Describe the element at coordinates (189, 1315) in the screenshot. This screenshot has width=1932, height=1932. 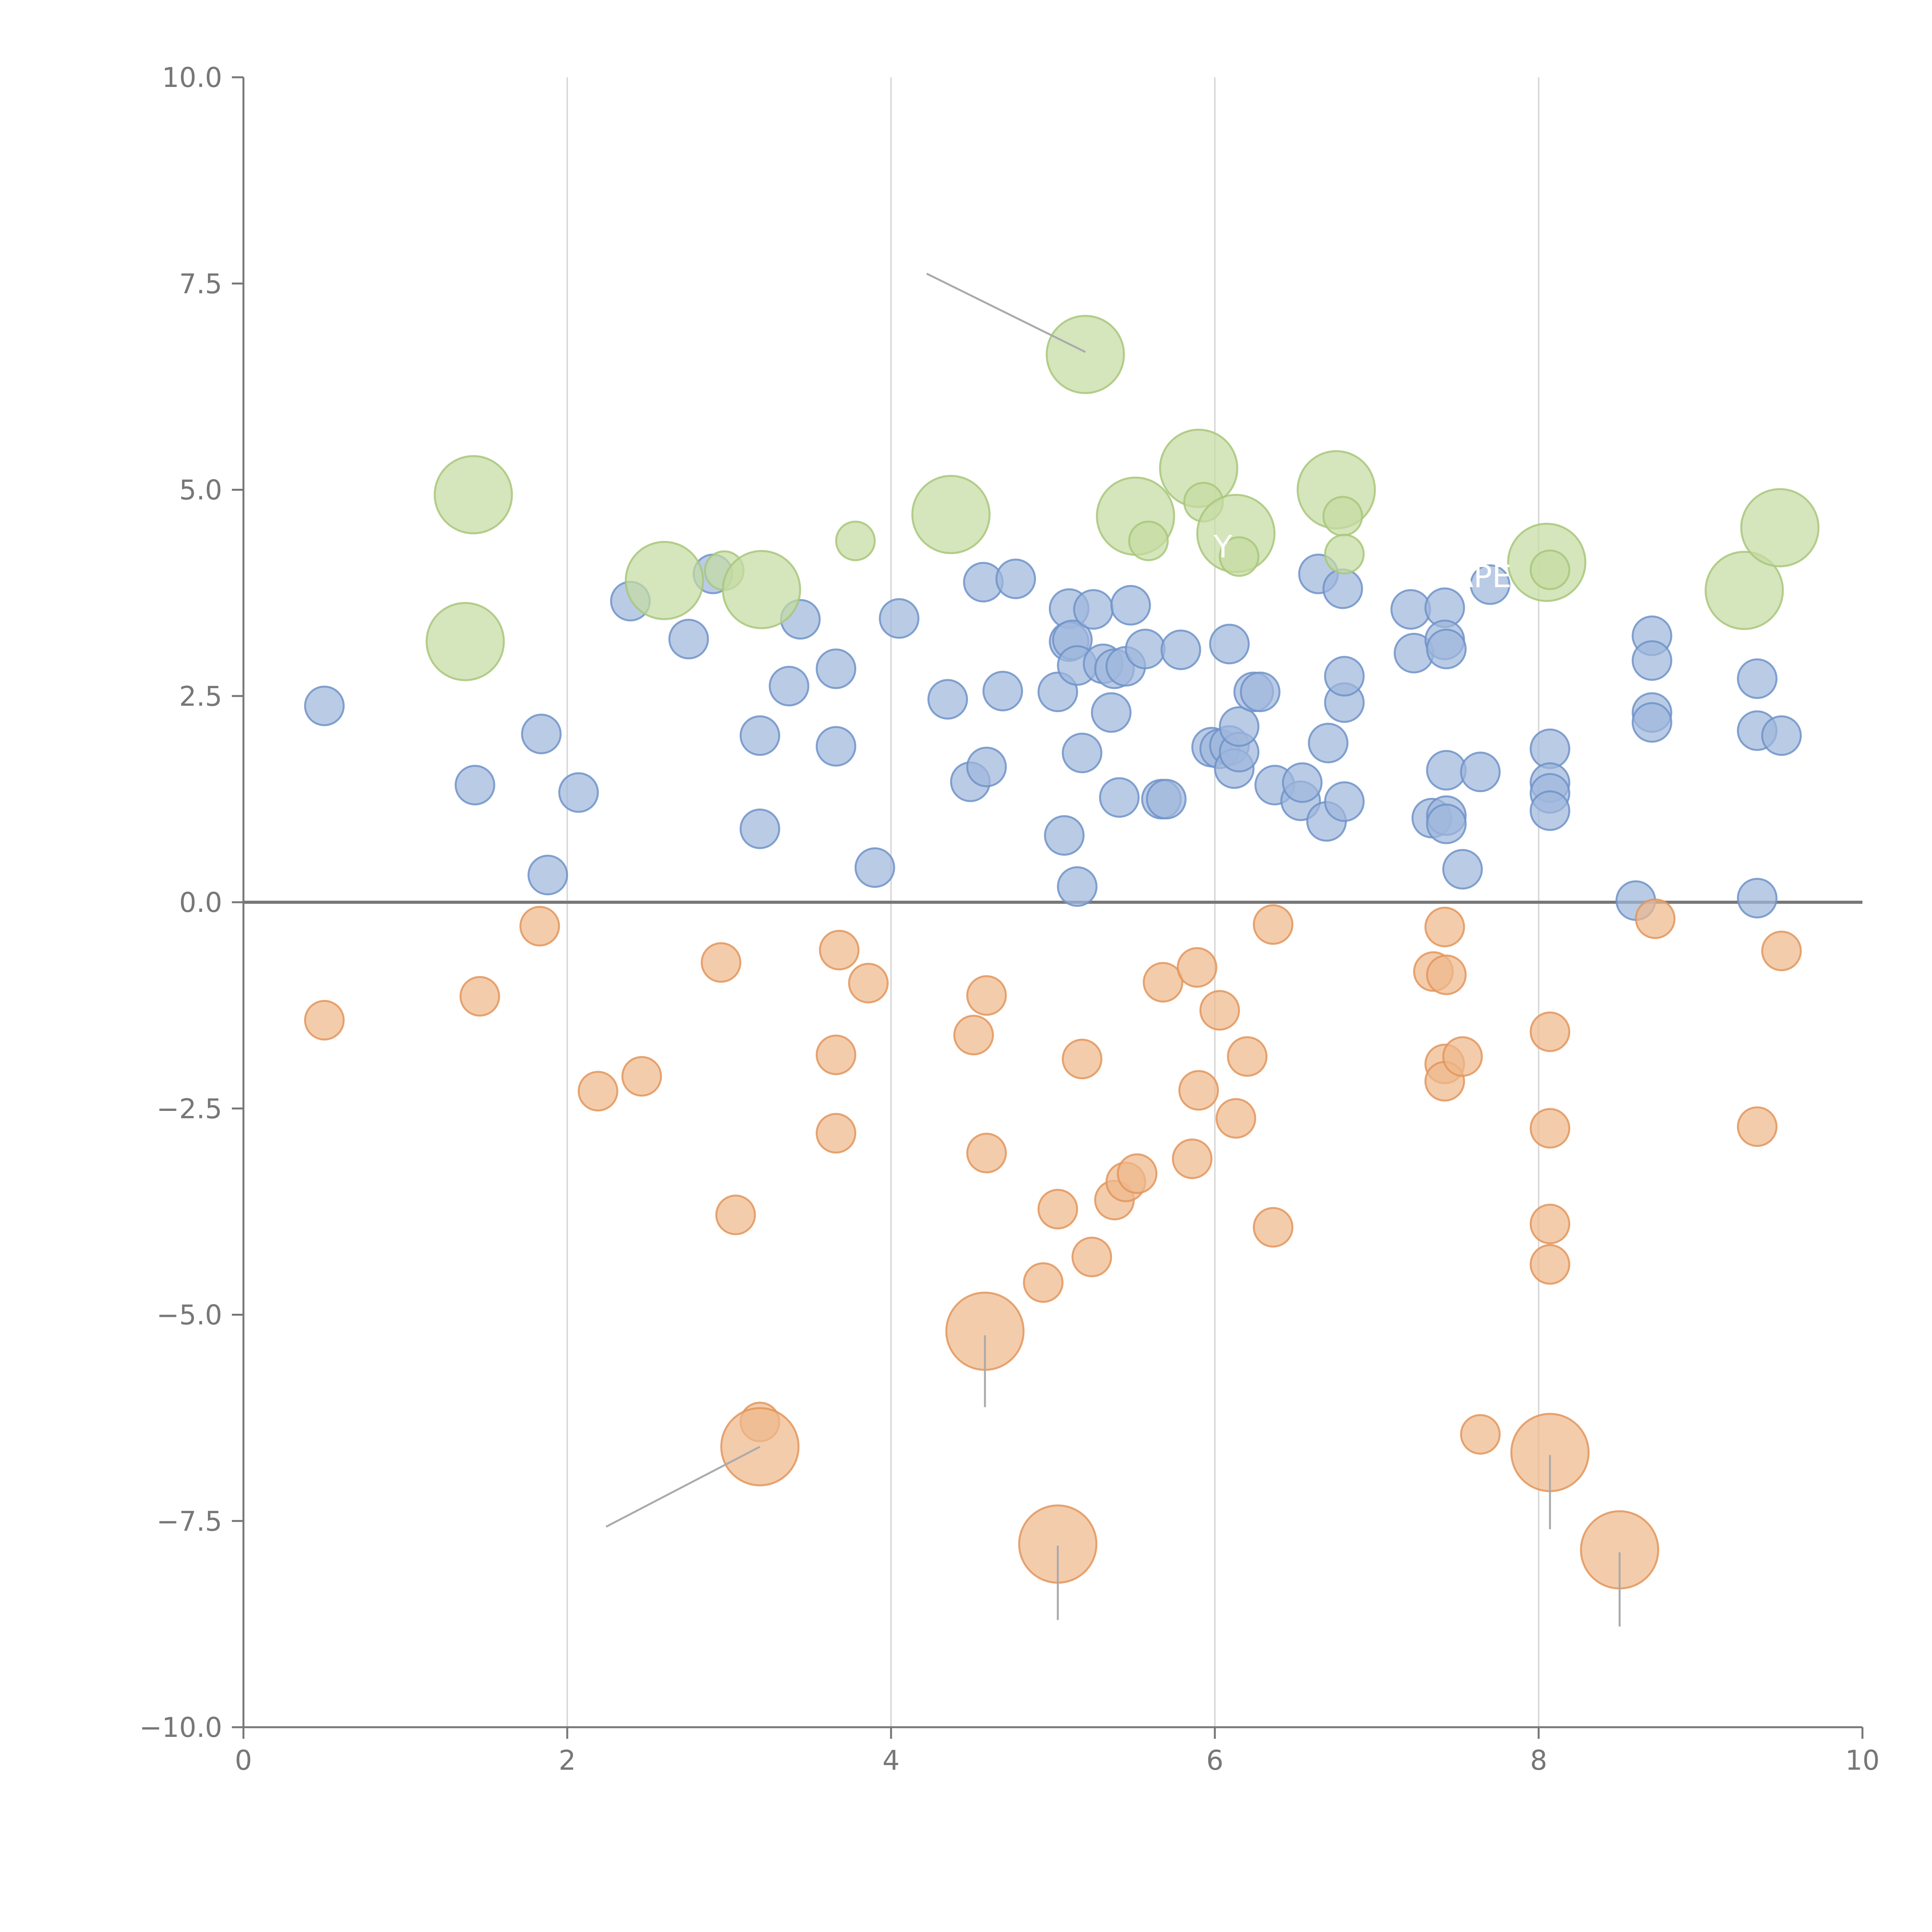
I see `y-tick-label: −5.0` at that location.